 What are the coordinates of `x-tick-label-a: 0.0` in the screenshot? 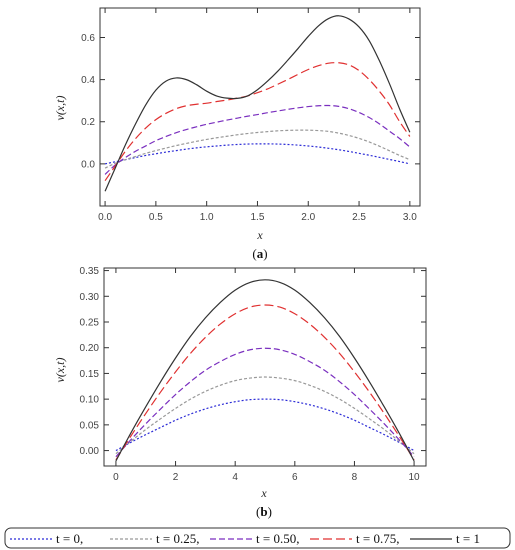 It's located at (105, 217).